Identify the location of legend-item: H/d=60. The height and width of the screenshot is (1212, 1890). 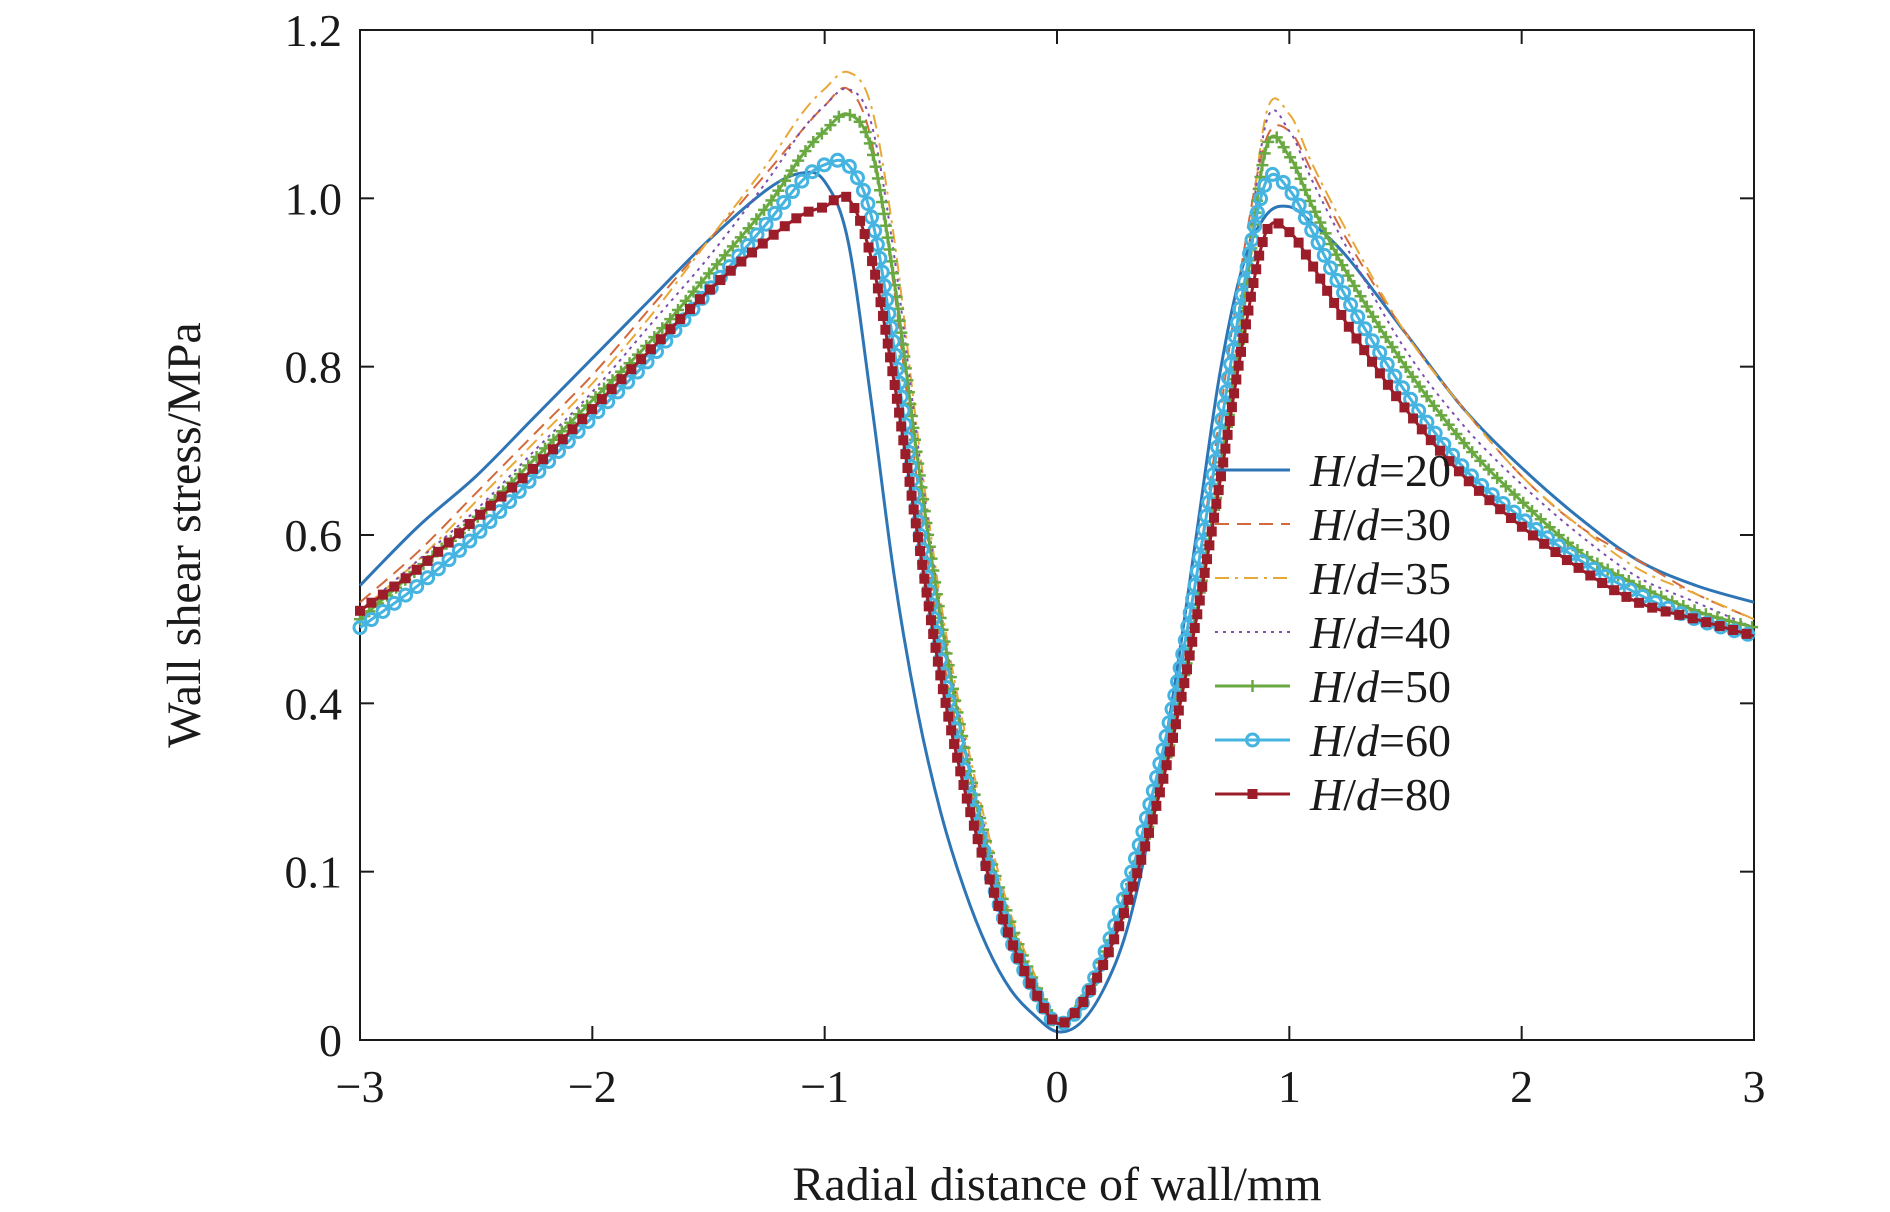
(1333, 740).